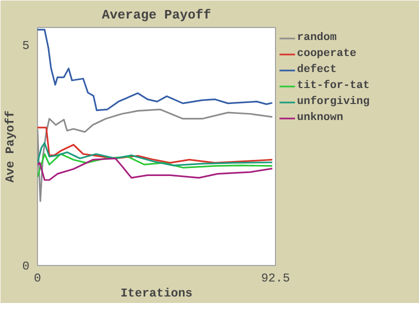  What do you see at coordinates (26, 46) in the screenshot?
I see `y-tick-label: 5` at bounding box center [26, 46].